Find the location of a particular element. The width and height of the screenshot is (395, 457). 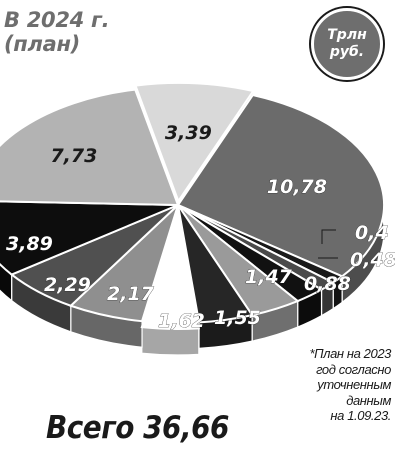

pie-leader-lines is located at coordinates (328, 244).